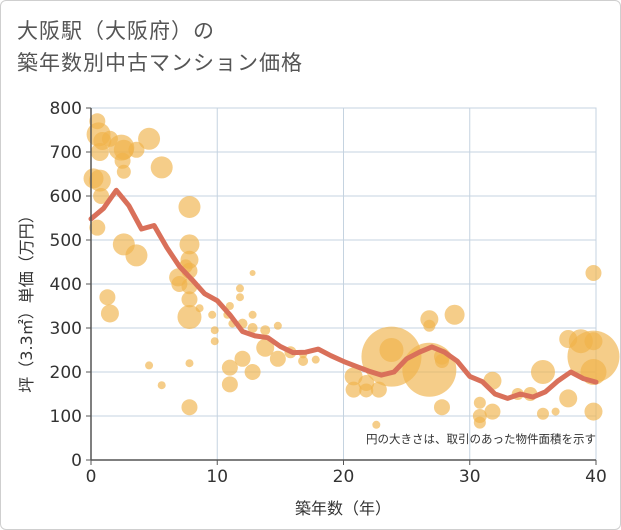 The height and width of the screenshot is (530, 621). What do you see at coordinates (66, 373) in the screenshot?
I see `y-tick-label: 200` at bounding box center [66, 373].